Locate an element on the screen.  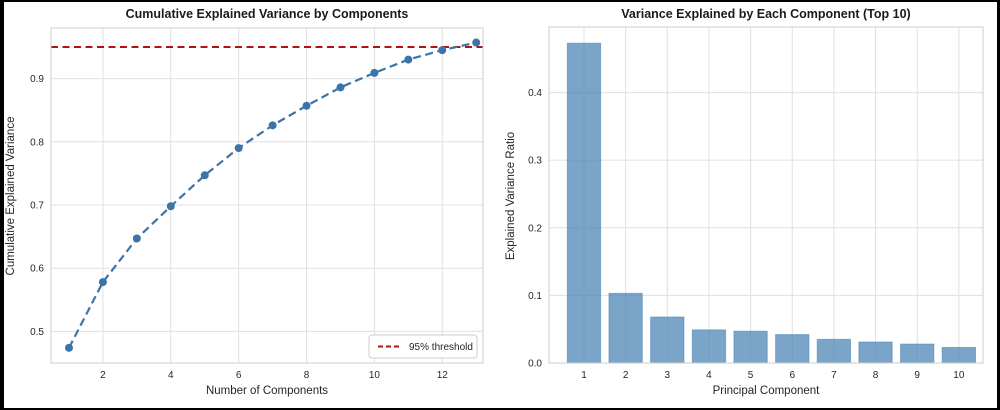
x-tick-label: 5 is located at coordinates (751, 375).